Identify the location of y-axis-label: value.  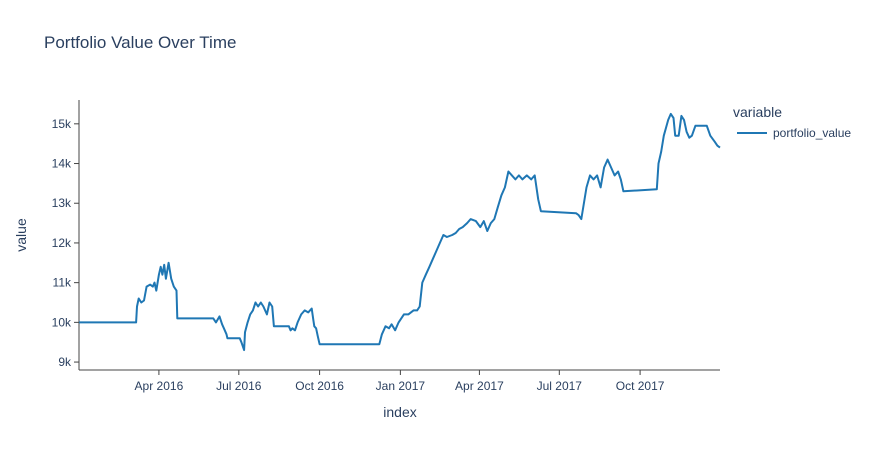
(21, 235).